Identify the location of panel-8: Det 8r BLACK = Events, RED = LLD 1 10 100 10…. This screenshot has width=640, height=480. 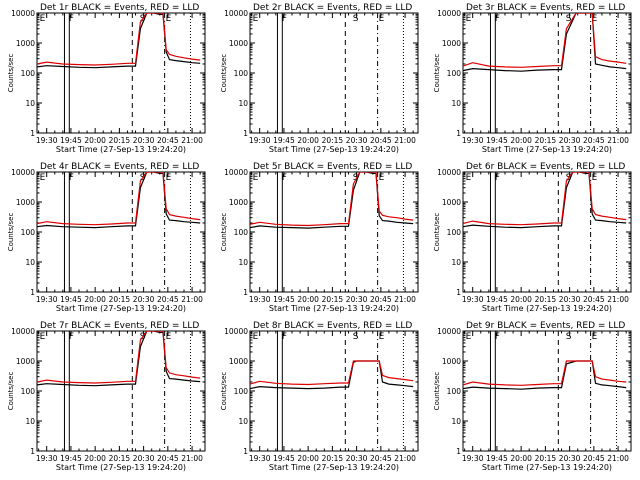
(319, 396).